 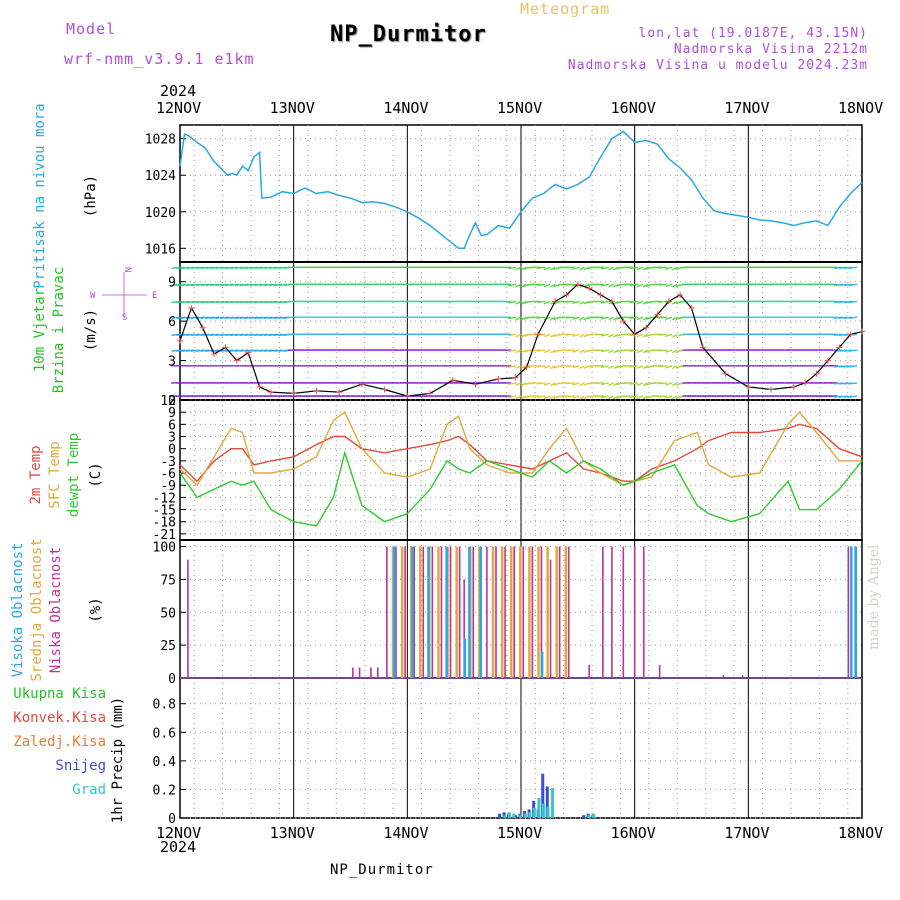 What do you see at coordinates (59, 330) in the screenshot?
I see `wind-axis-label-2: Brzina i Pravac` at bounding box center [59, 330].